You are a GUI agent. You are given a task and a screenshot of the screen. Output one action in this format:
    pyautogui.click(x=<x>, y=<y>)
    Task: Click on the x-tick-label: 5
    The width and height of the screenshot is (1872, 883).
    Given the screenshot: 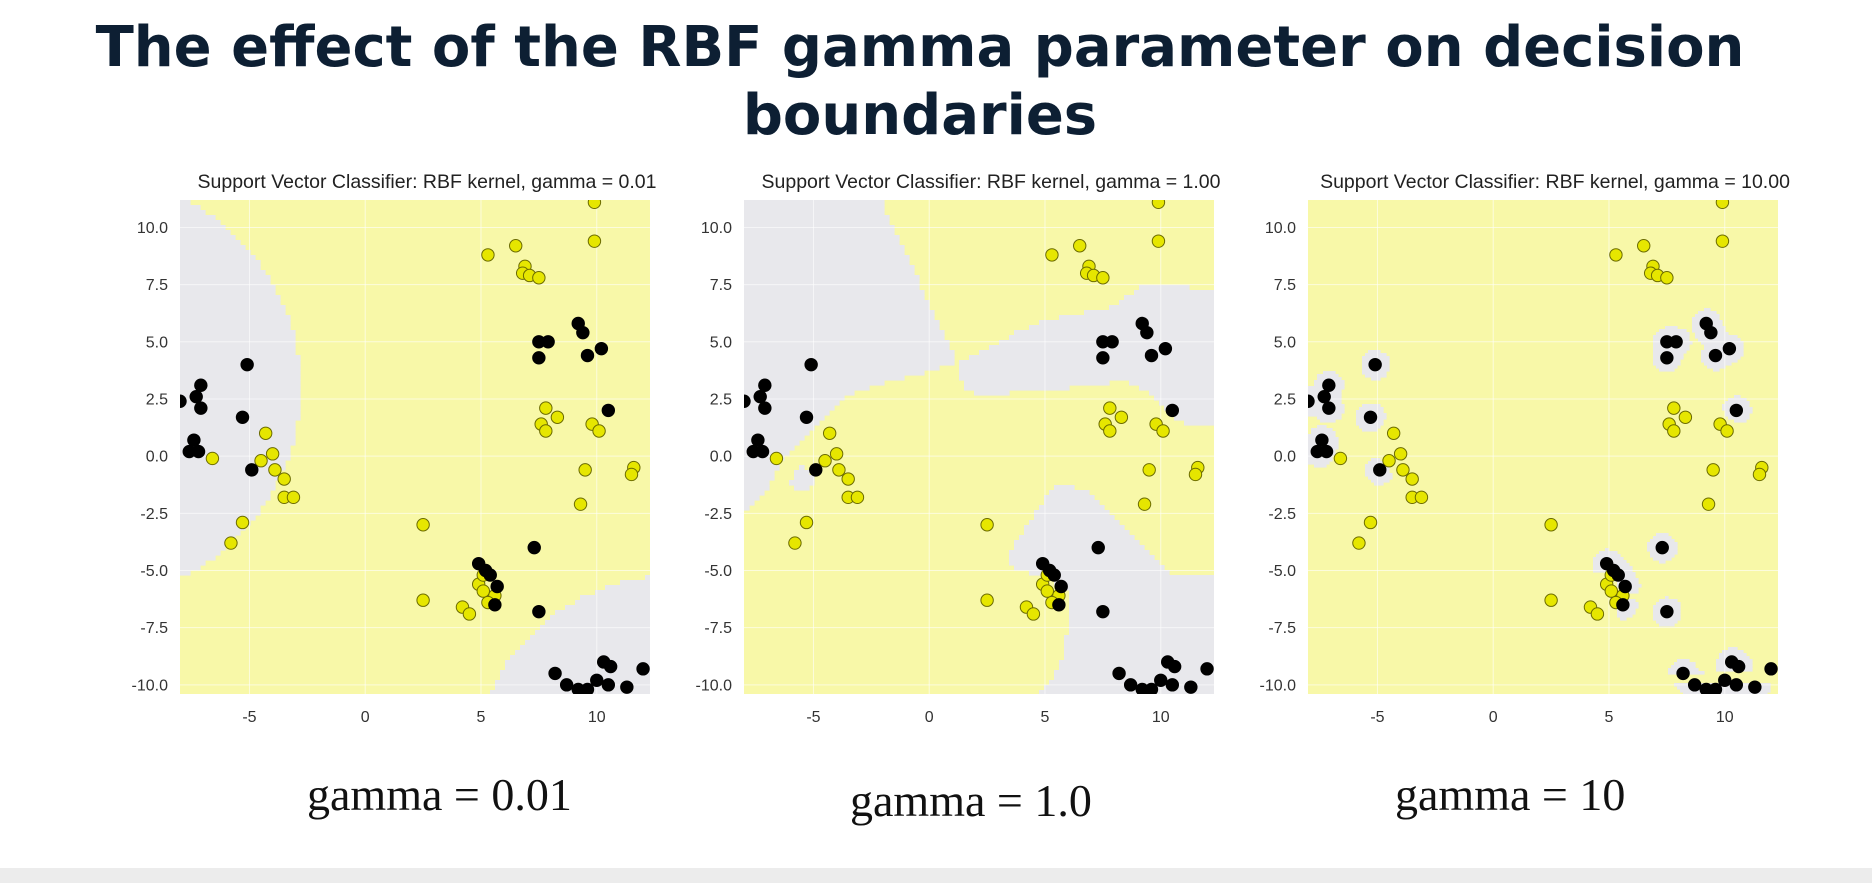 What is the action you would take?
    pyautogui.click(x=1045, y=717)
    